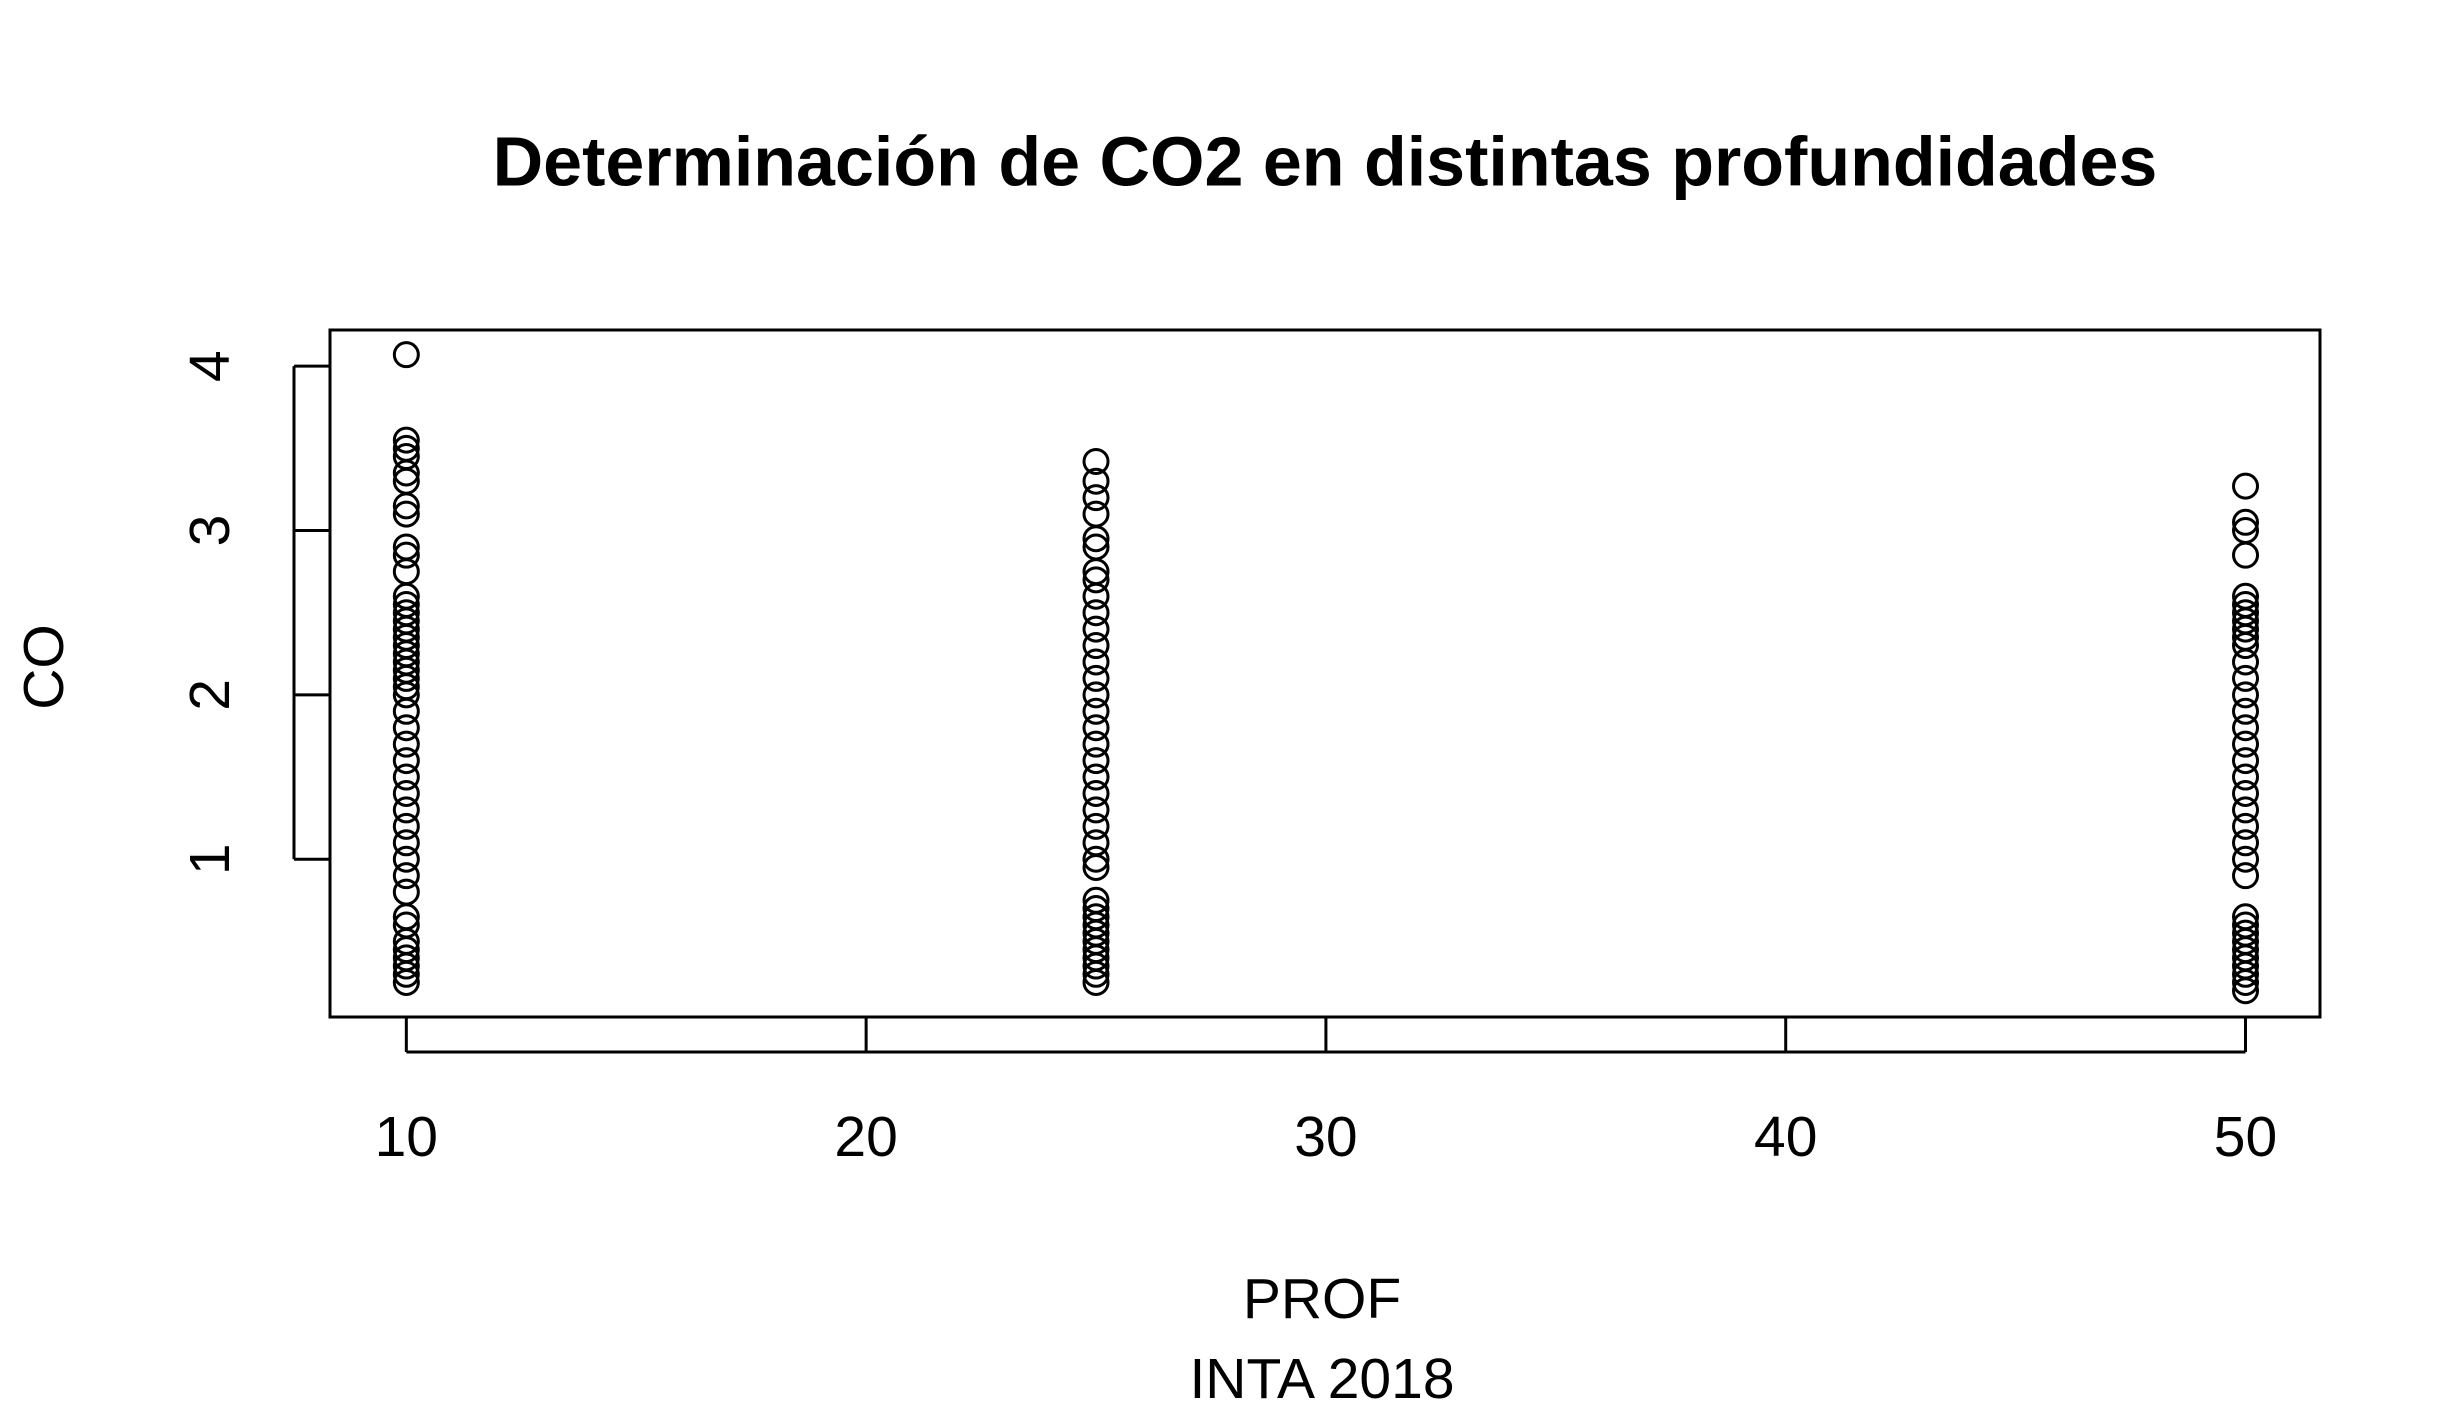 The width and height of the screenshot is (2463, 1413). I want to click on x-tick-label: 30, so click(1325, 1137).